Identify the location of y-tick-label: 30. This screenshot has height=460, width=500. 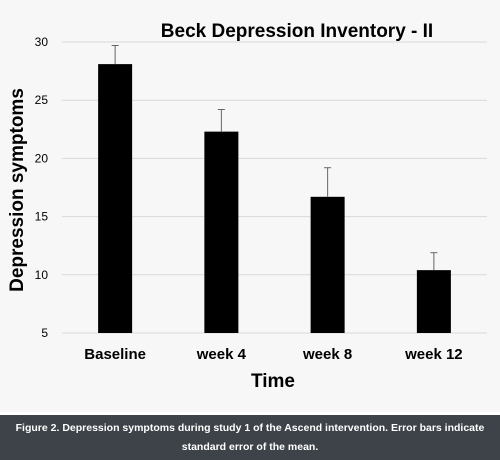
(42, 42).